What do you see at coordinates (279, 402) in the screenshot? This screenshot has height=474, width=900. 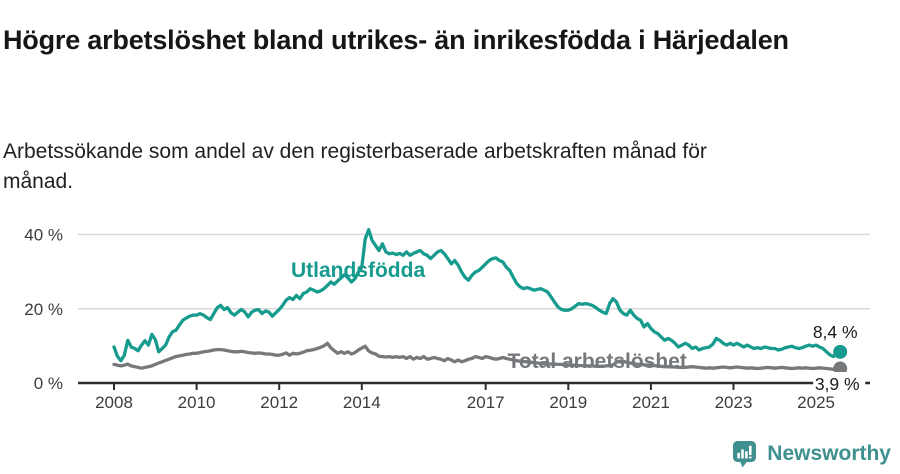 I see `x-axis-label: 2012` at bounding box center [279, 402].